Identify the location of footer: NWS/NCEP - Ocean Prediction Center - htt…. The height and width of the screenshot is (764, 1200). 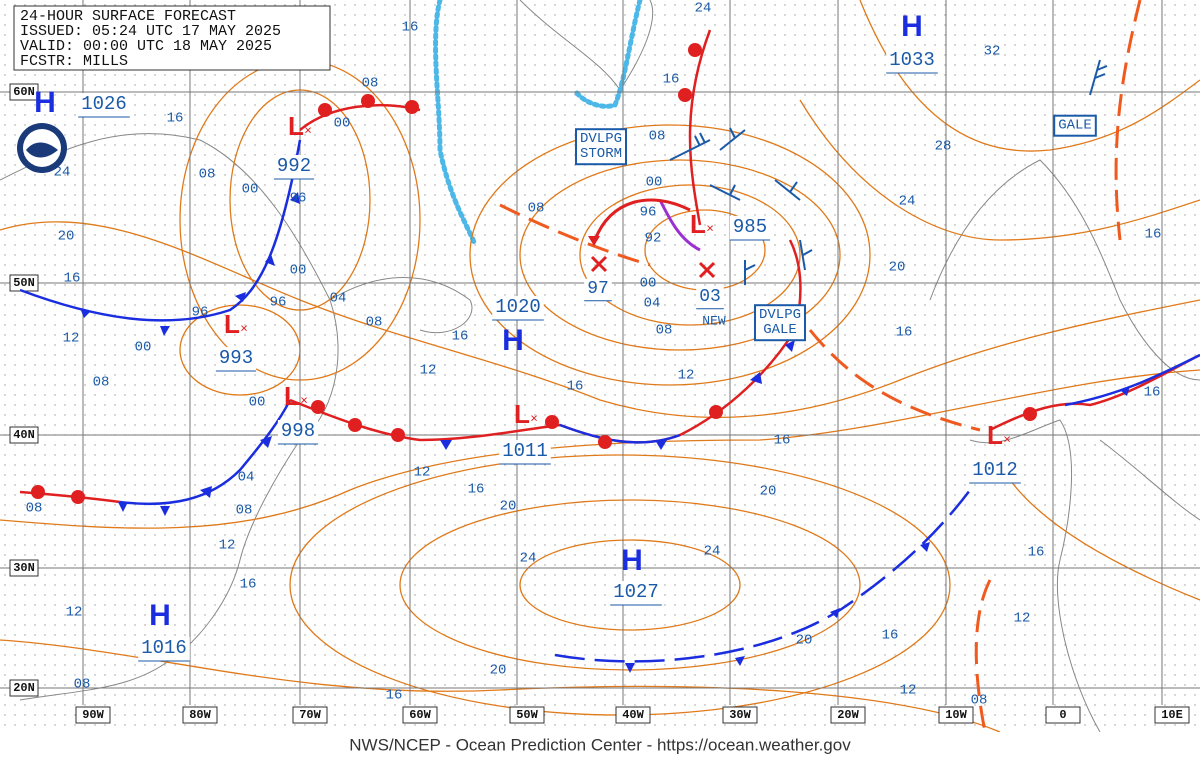
(600, 744).